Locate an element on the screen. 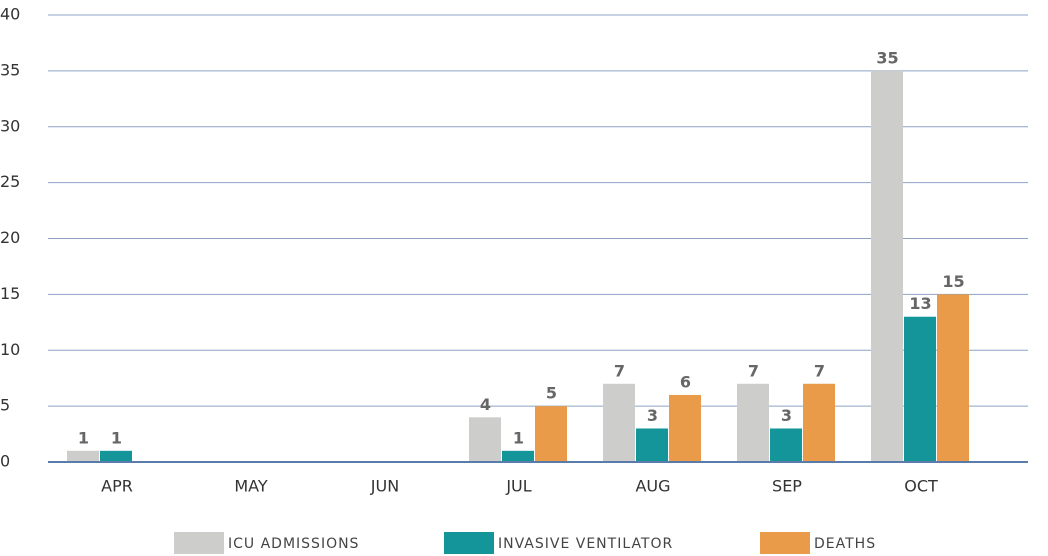  y-tick-label: 35 is located at coordinates (10, 69).